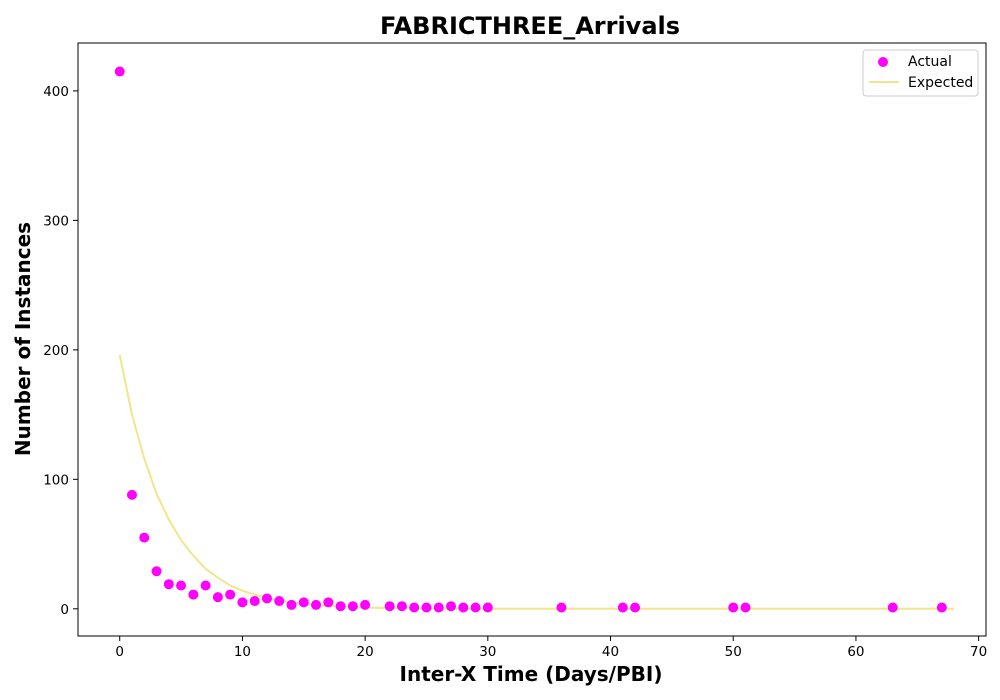 Image resolution: width=1000 pixels, height=700 pixels. What do you see at coordinates (64, 610) in the screenshot?
I see `y-tick-label: 0` at bounding box center [64, 610].